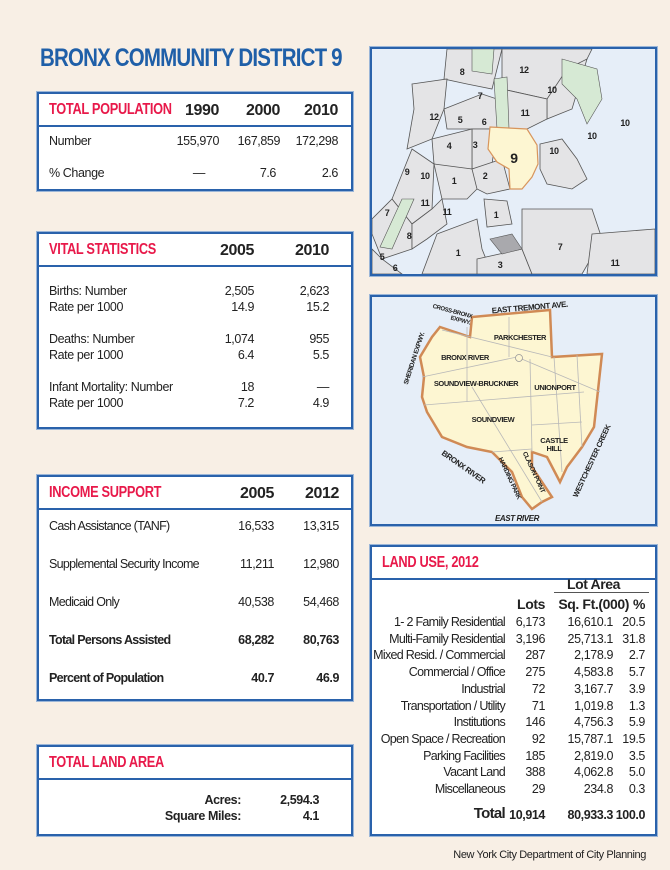 The height and width of the screenshot is (870, 670). I want to click on section-header: VITAL STATISTICS, so click(102, 249).